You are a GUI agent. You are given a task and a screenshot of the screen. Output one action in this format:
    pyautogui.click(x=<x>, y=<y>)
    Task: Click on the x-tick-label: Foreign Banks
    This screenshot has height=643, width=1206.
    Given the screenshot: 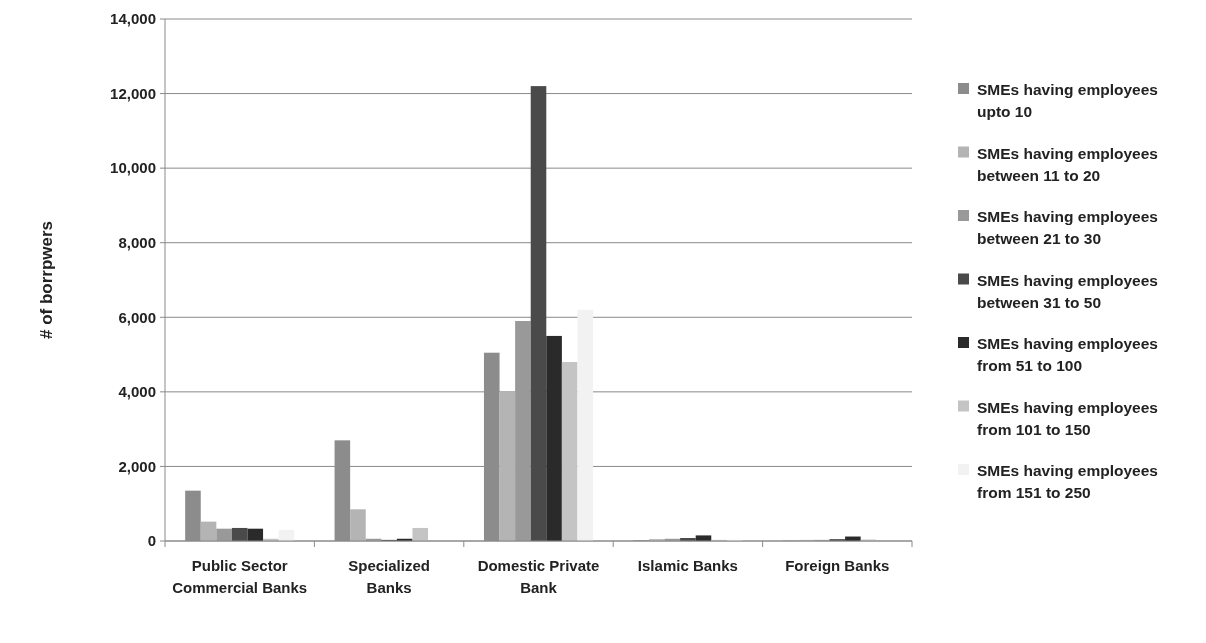 What is the action you would take?
    pyautogui.click(x=837, y=565)
    